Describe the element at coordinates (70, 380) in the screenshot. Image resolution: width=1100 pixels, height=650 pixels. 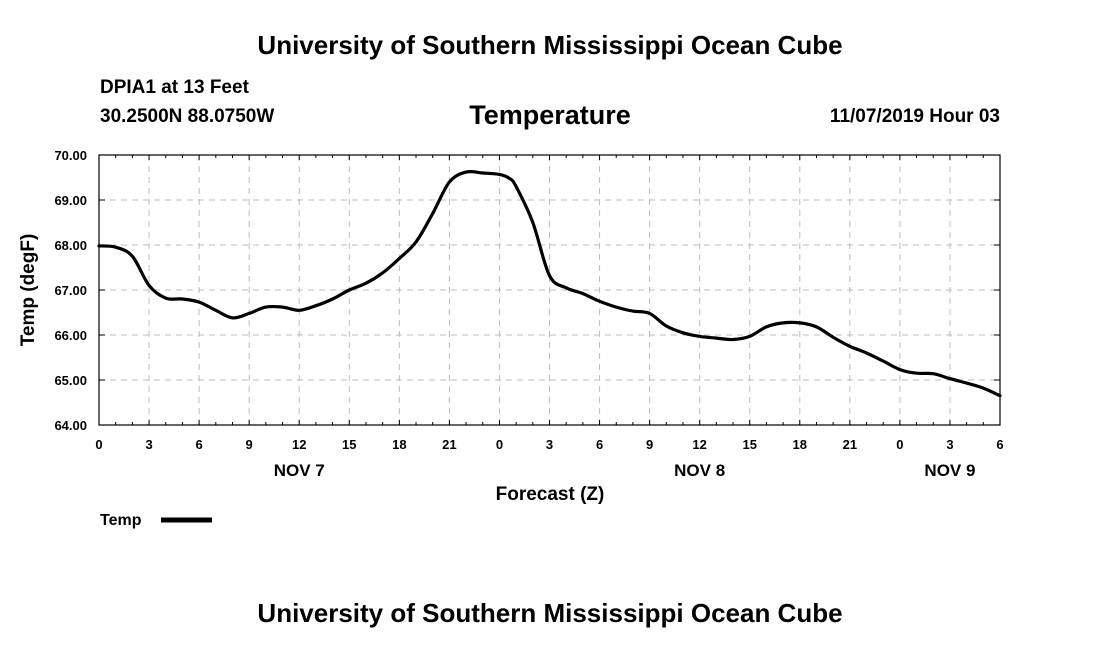
I see `y-tick-label: 65.00` at that location.